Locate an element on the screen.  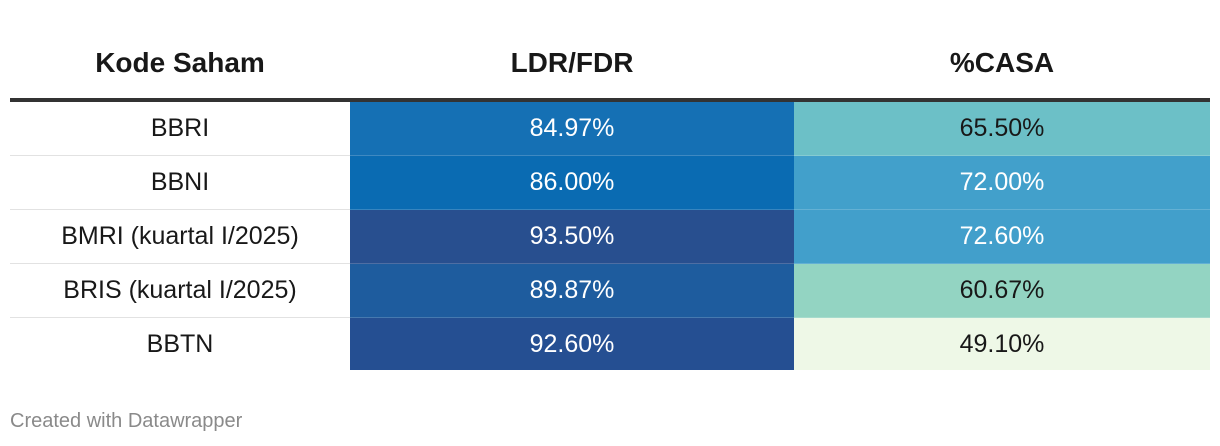
cell-kode-saham: BBRI is located at coordinates (180, 128).